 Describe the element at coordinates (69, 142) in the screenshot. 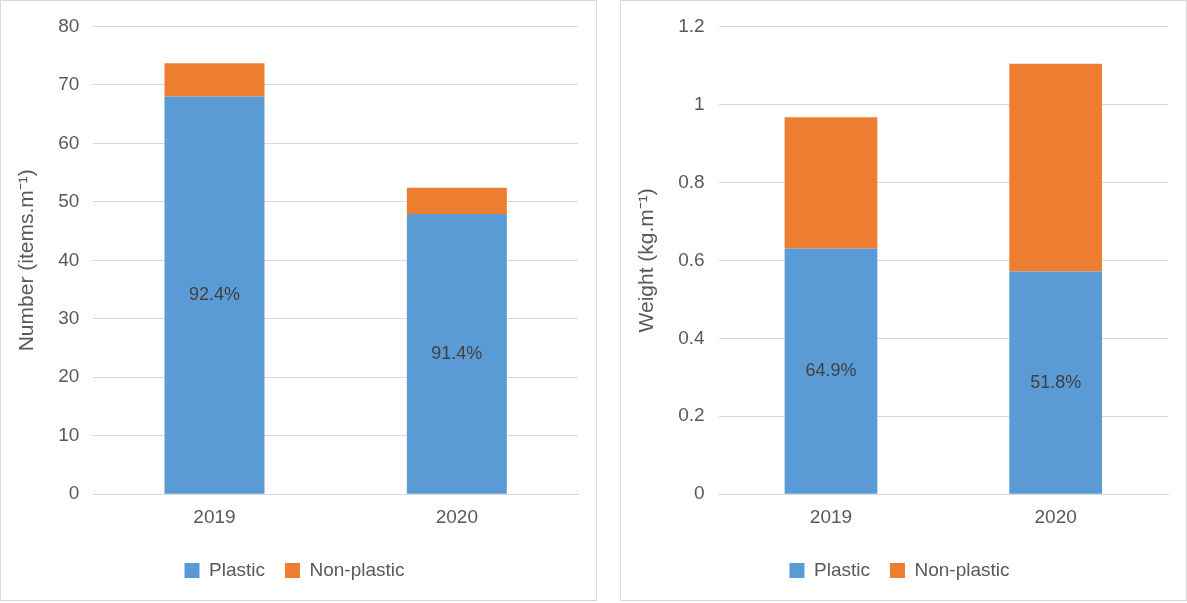

I see `y-tick-label: 60` at that location.